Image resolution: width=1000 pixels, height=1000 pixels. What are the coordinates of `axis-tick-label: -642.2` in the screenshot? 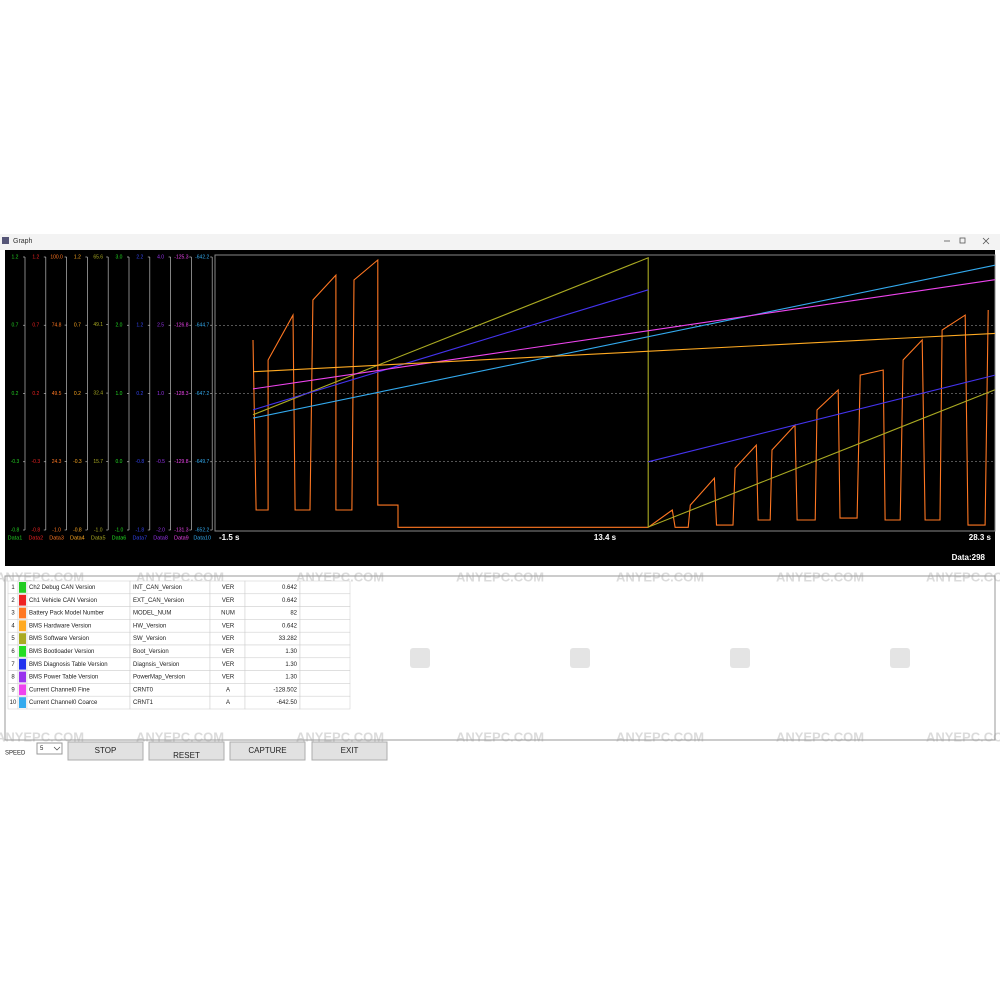 It's located at (202, 257).